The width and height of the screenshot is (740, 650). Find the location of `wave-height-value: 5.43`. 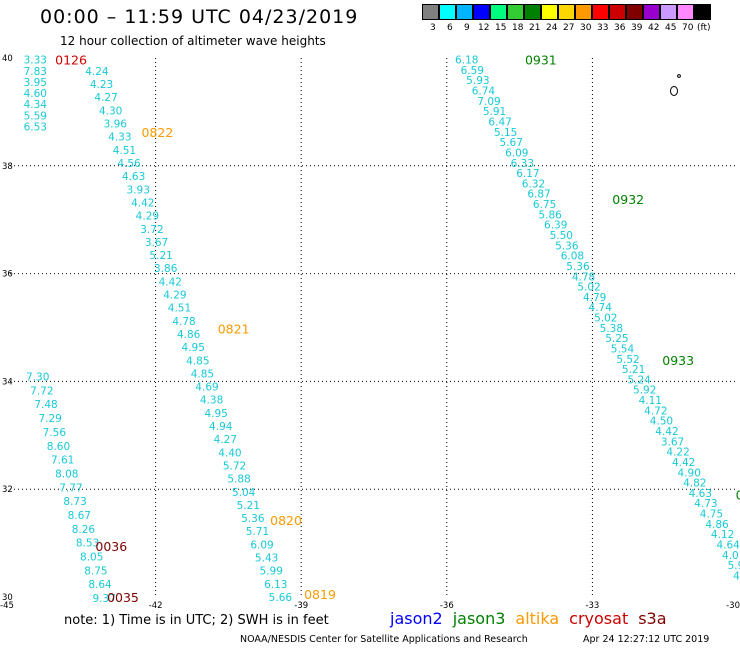

wave-height-value: 5.43 is located at coordinates (266, 559).